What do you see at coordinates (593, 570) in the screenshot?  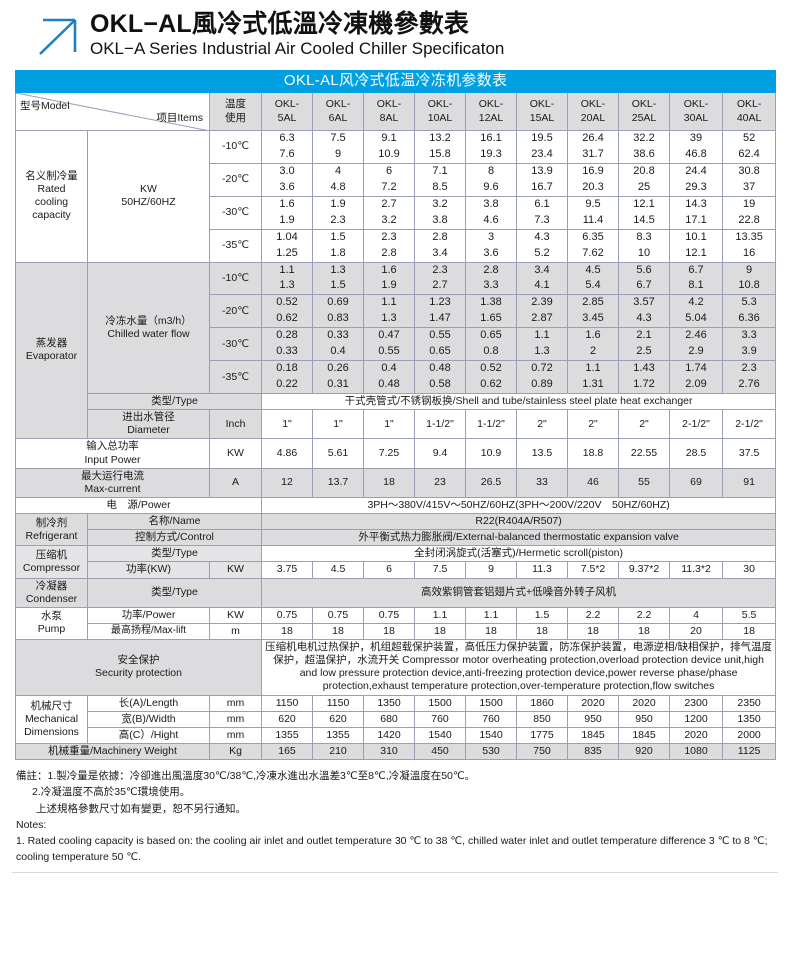 I see `compressor-power-cell: 7.5*2` at bounding box center [593, 570].